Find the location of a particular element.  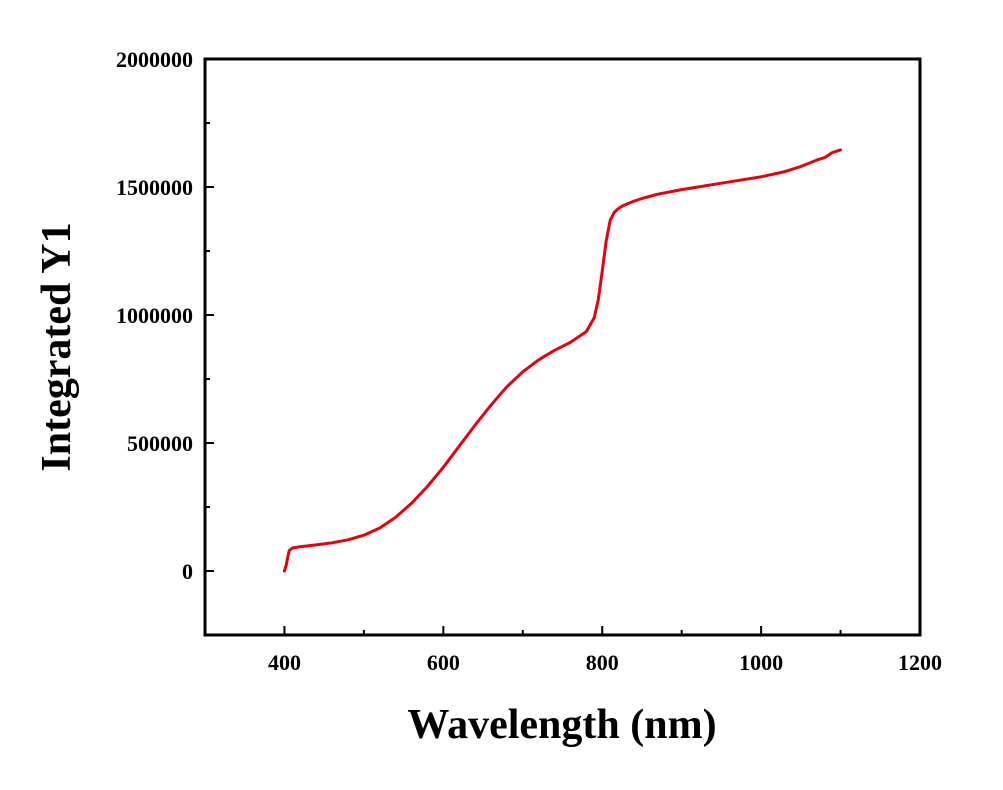

y-tick-label: 500000 is located at coordinates (160, 443).